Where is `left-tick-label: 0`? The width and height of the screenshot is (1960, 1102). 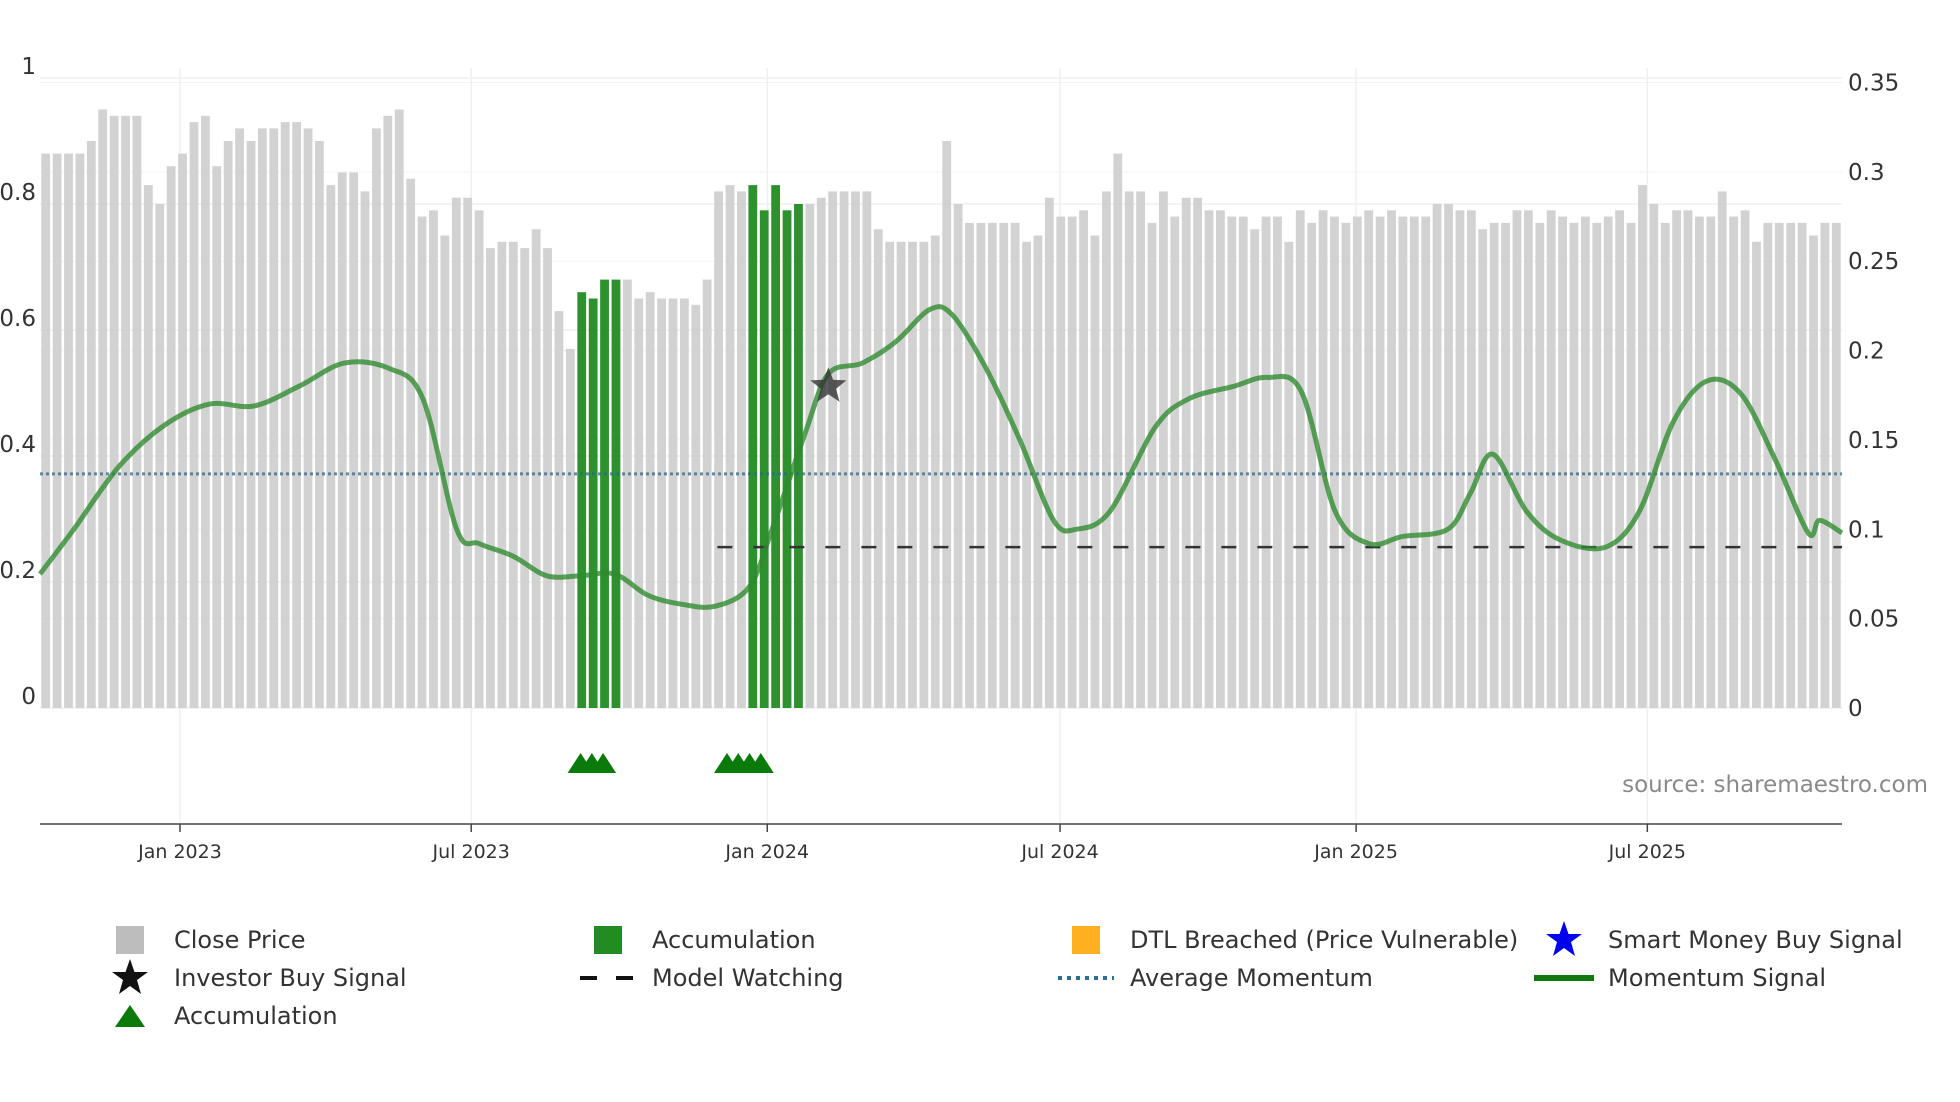 left-tick-label: 0 is located at coordinates (28, 697).